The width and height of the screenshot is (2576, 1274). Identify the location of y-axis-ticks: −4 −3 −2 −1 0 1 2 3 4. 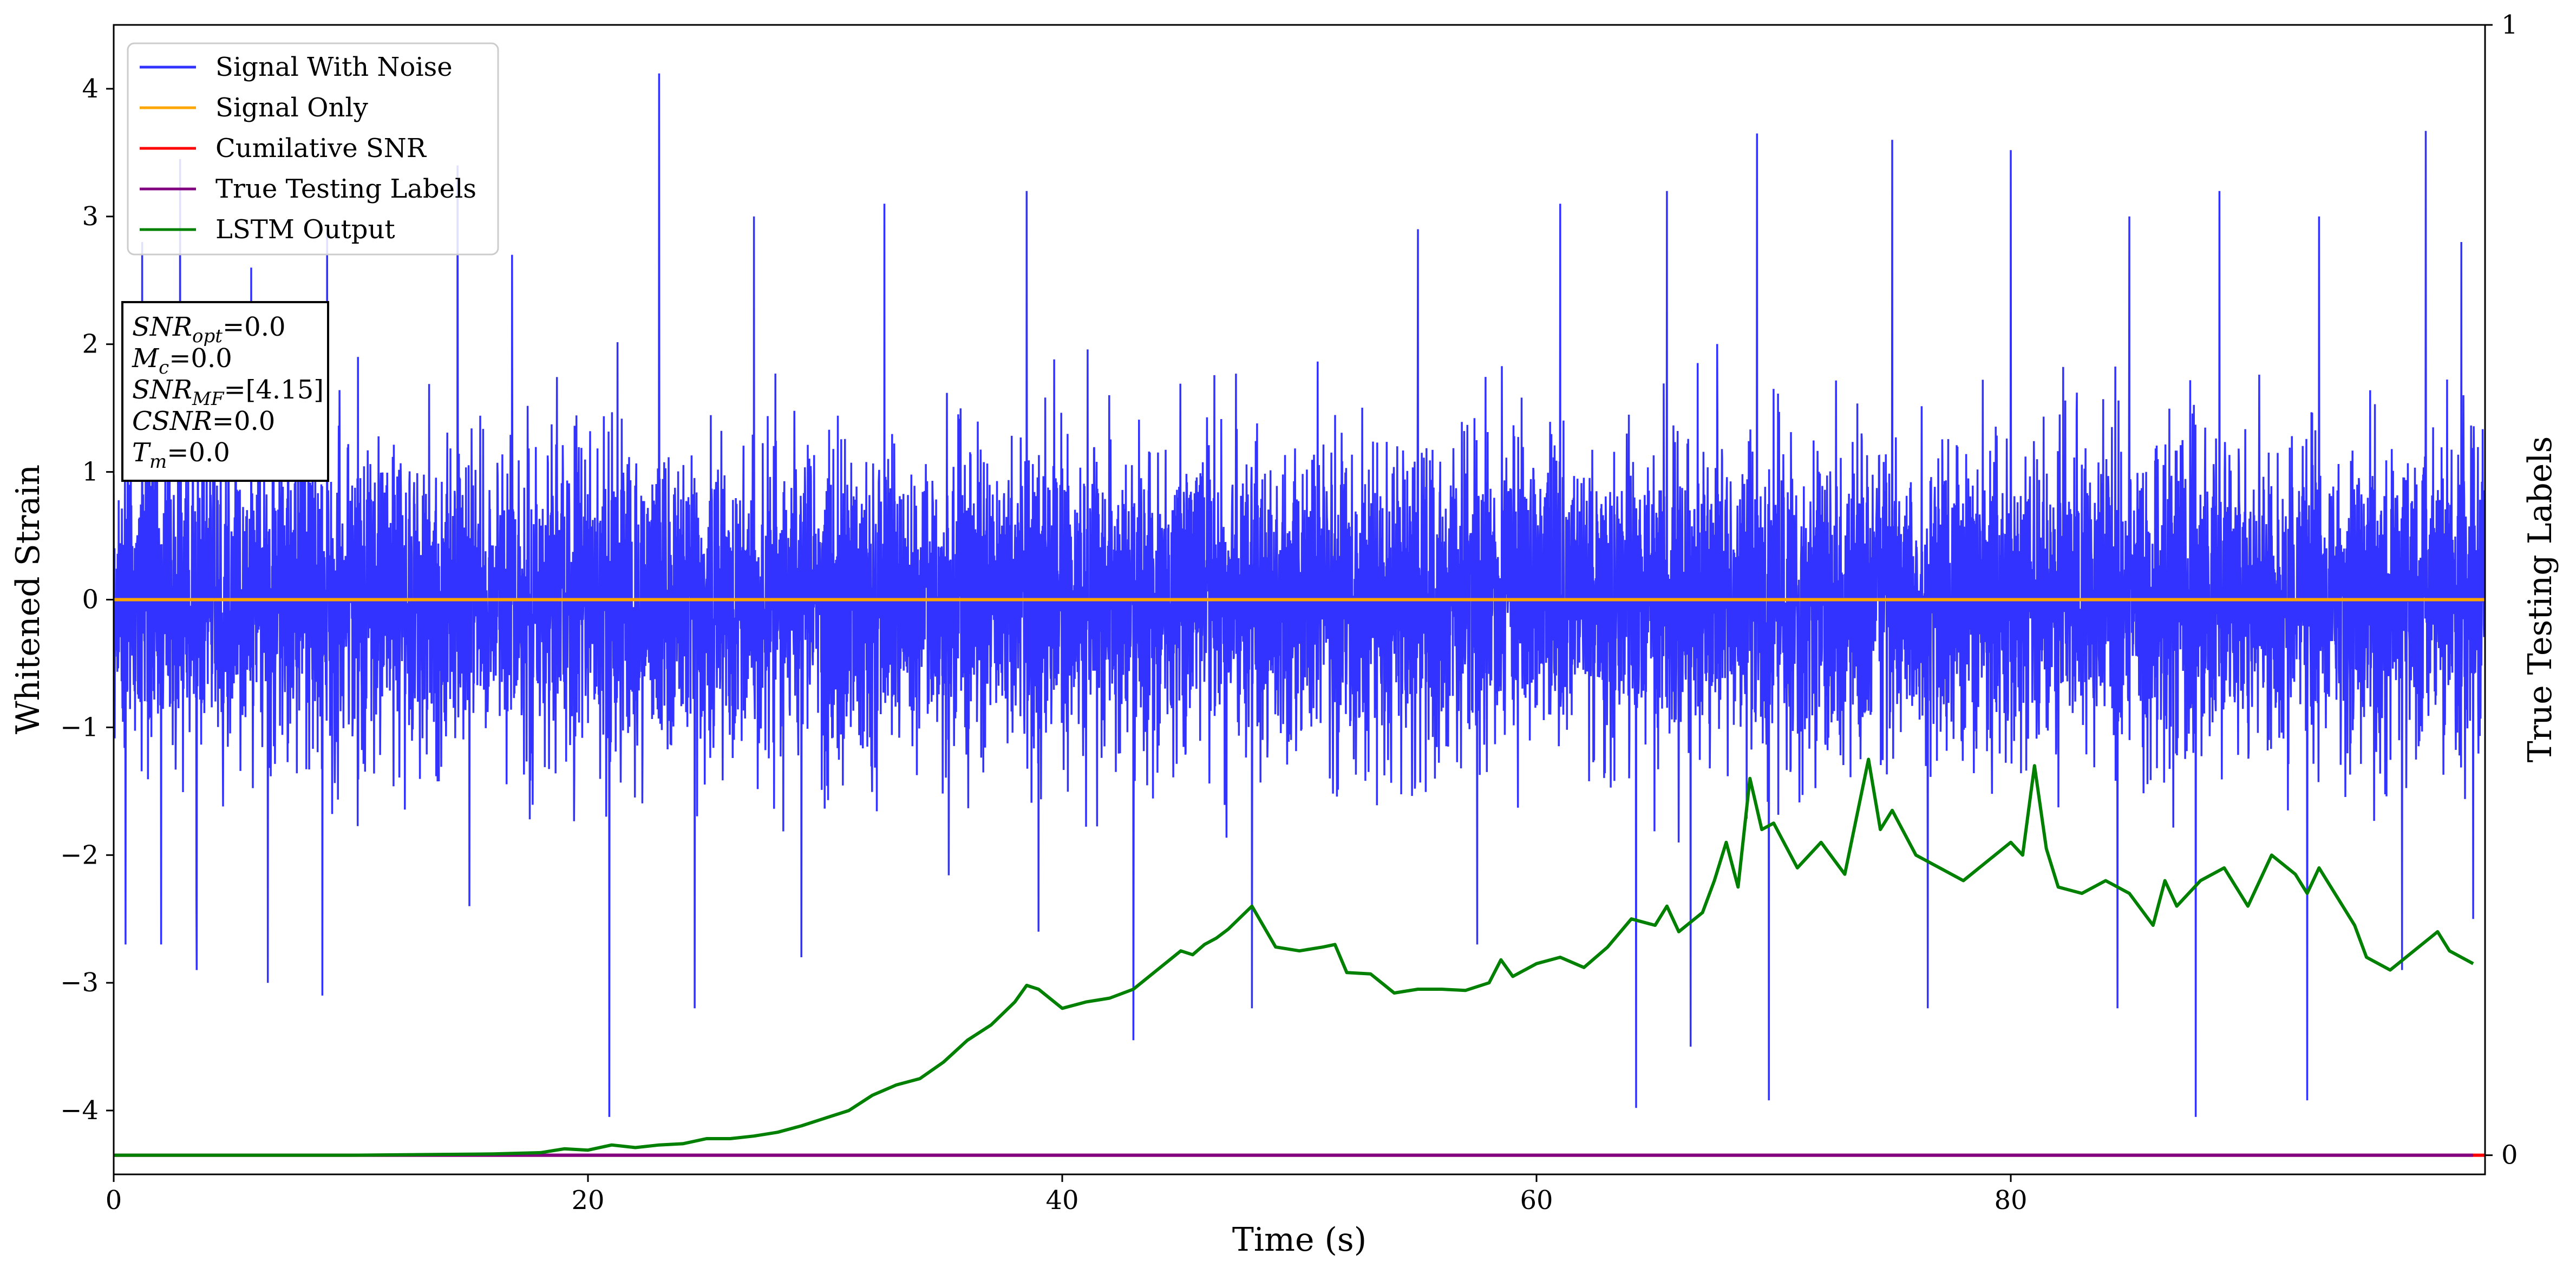
(87, 600).